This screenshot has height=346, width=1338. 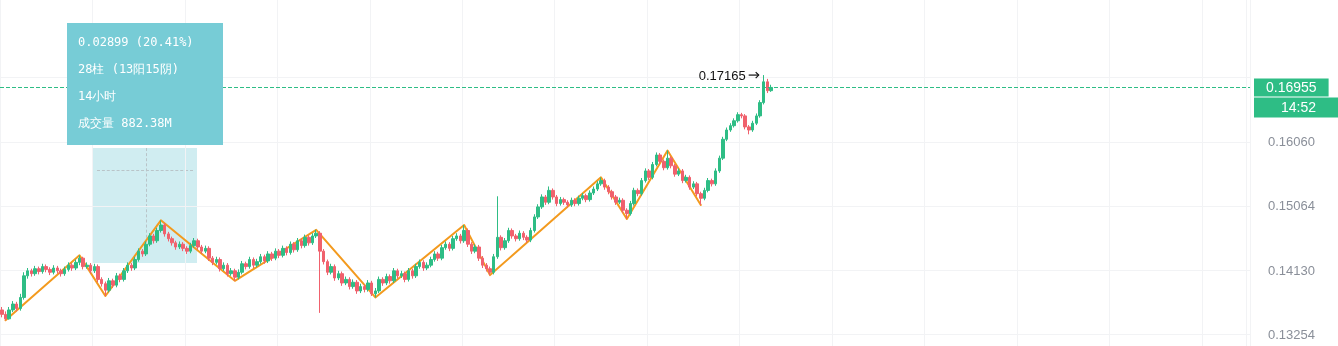 What do you see at coordinates (1291, 87) in the screenshot?
I see `ref-line-label: 0.16955` at bounding box center [1291, 87].